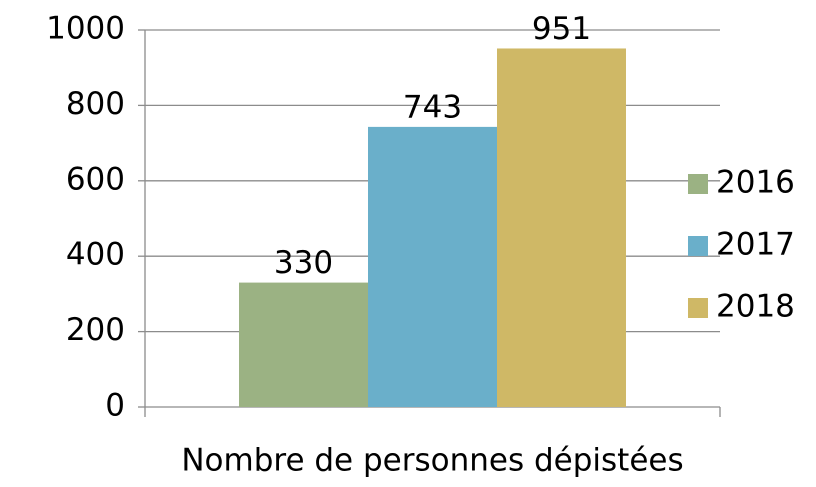 This screenshot has width=816, height=487. Describe the element at coordinates (85, 29) in the screenshot. I see `y-tick-label: 1000` at that location.